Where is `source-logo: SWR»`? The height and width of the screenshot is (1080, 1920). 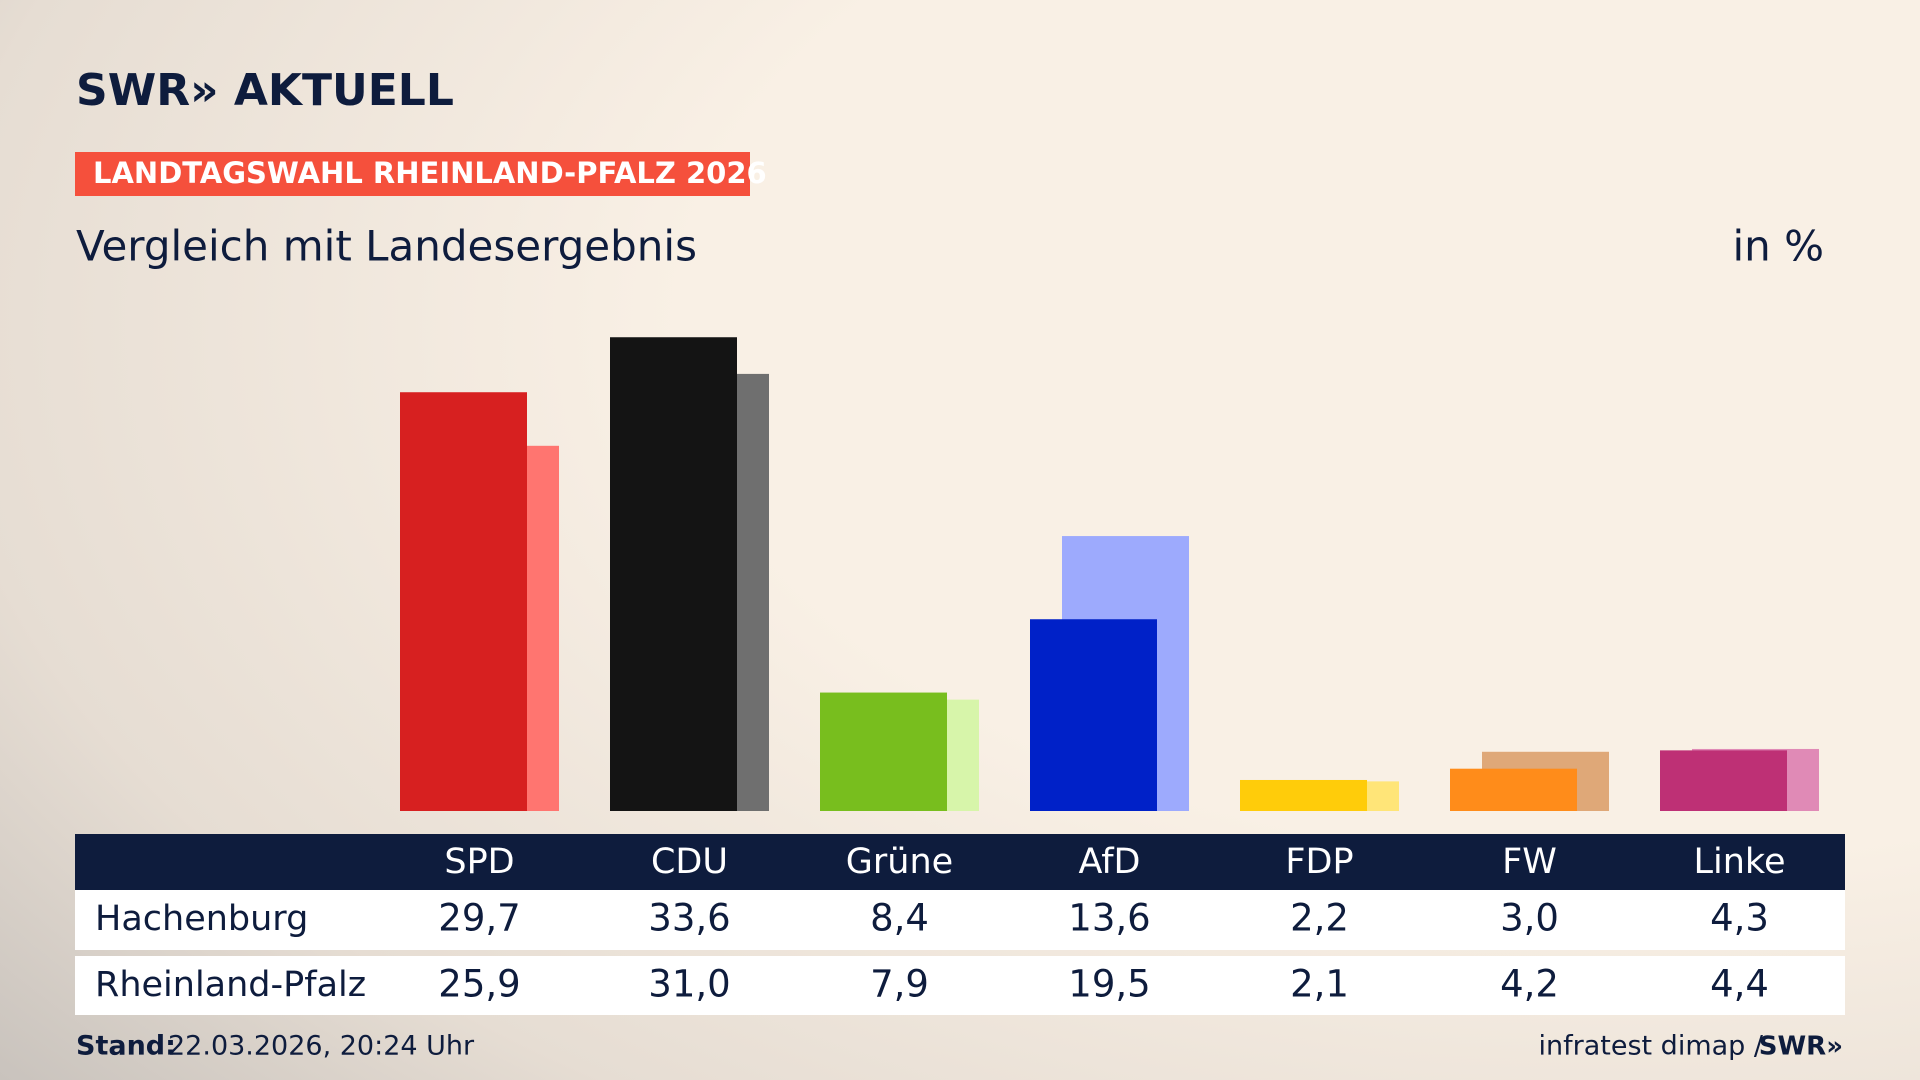
source-logo: SWR» is located at coordinates (1801, 1047).